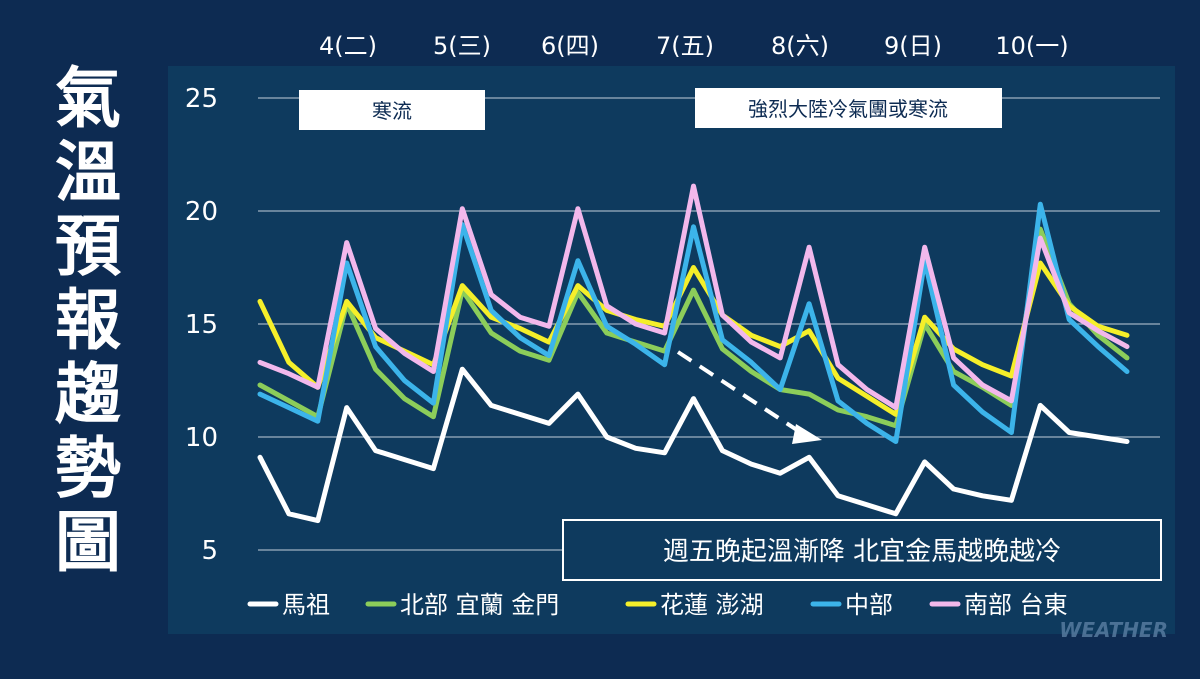 The height and width of the screenshot is (679, 1200). Describe the element at coordinates (1016, 605) in the screenshot. I see `legend-label: 南部 台東` at that location.